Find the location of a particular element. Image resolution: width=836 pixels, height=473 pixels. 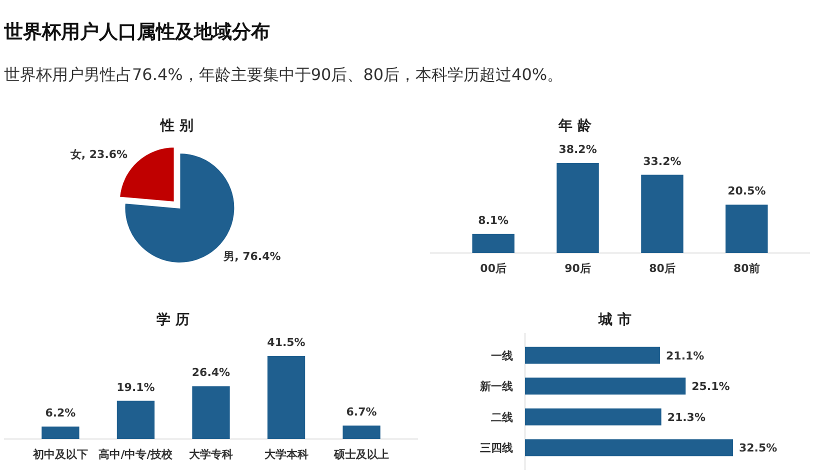

data-label: , 23.6% is located at coordinates (104, 155).